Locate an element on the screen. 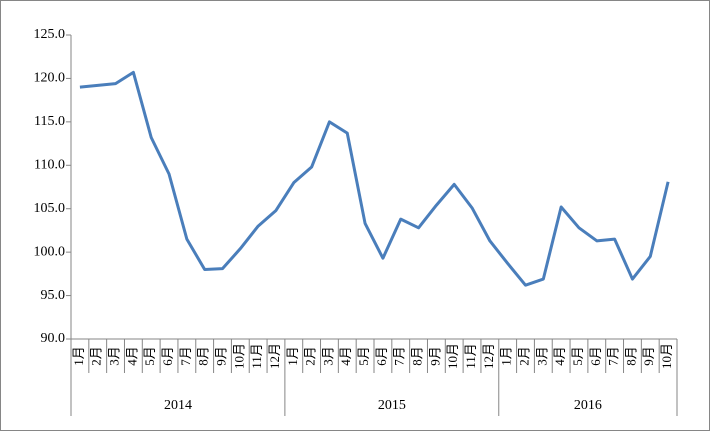 Image resolution: width=710 pixels, height=431 pixels. y-tick-label: 110.0 is located at coordinates (49, 165).